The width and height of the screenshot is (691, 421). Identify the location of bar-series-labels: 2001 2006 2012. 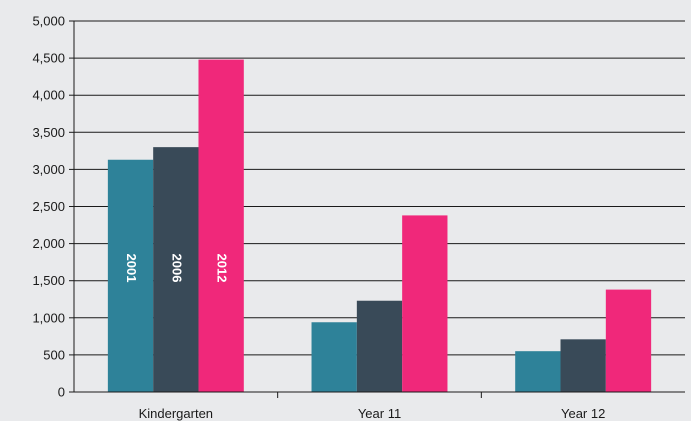
(177, 268).